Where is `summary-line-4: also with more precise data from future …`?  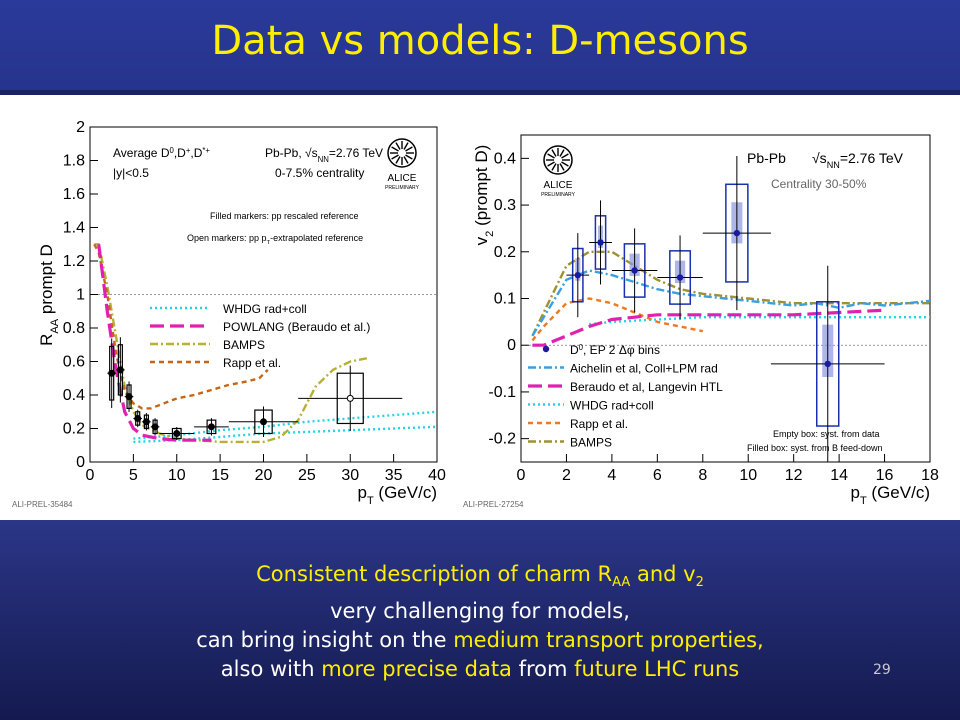 summary-line-4: also with more precise data from future … is located at coordinates (480, 669).